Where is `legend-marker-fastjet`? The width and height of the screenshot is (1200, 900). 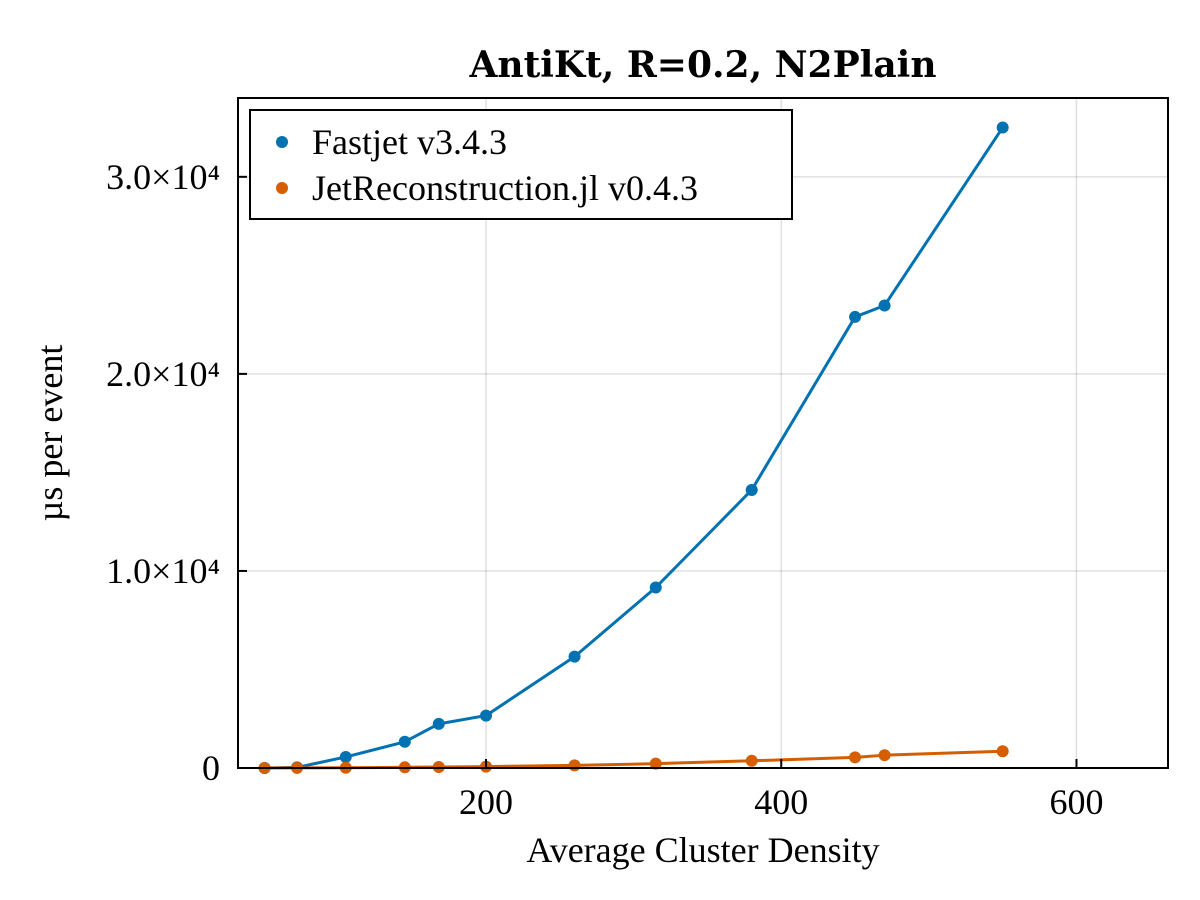
legend-marker-fastjet is located at coordinates (282, 142).